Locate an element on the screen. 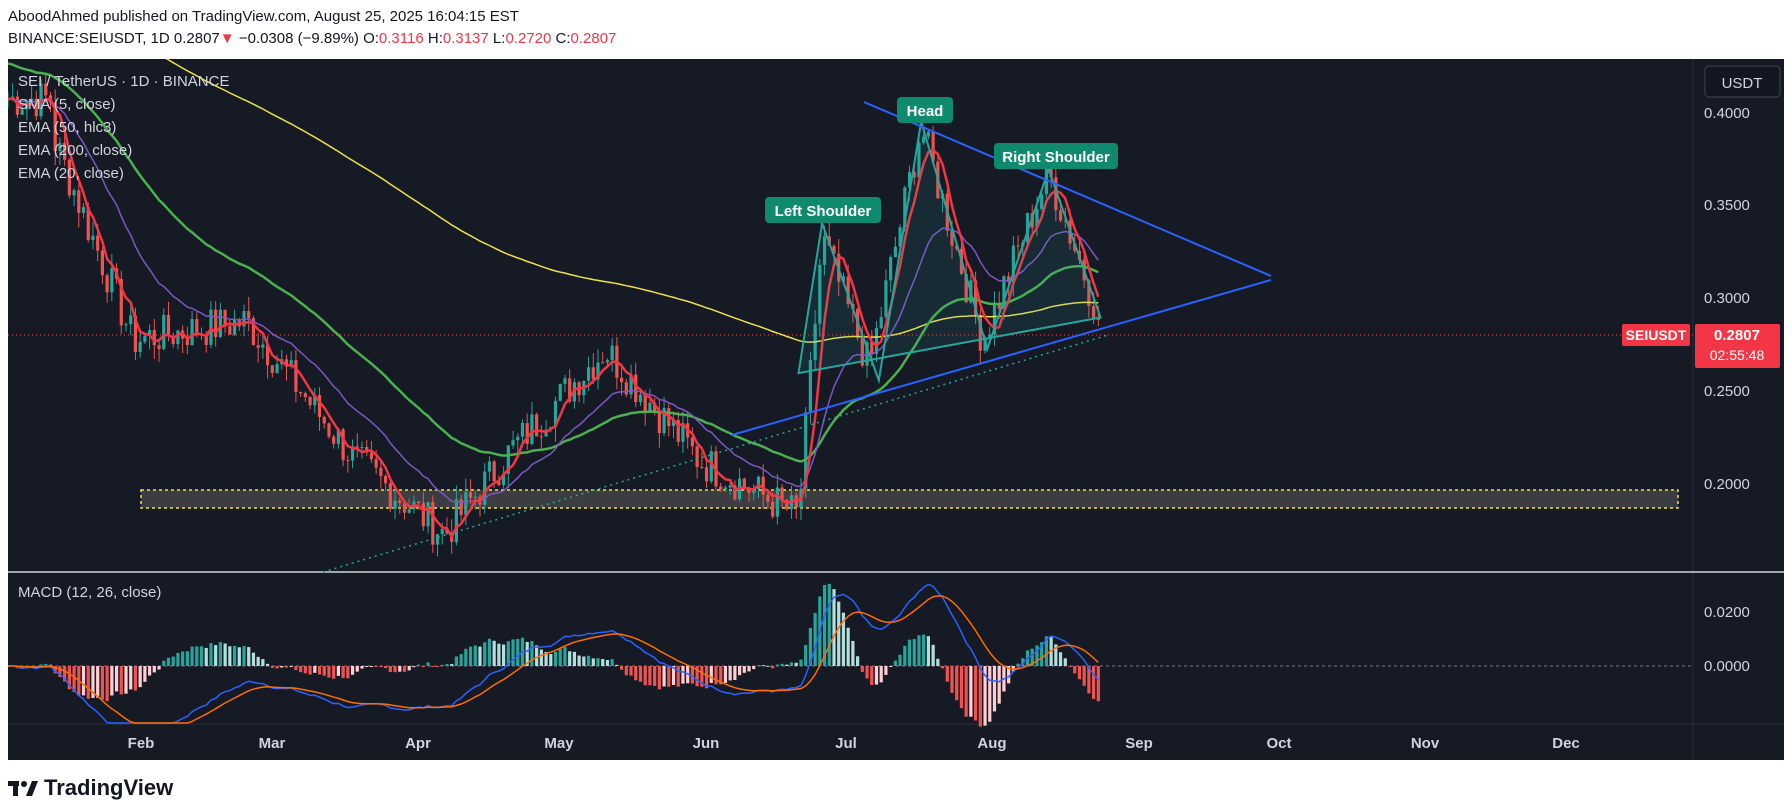 The image size is (1792, 810). right-shoulder-label: Right Shoulder is located at coordinates (1056, 156).